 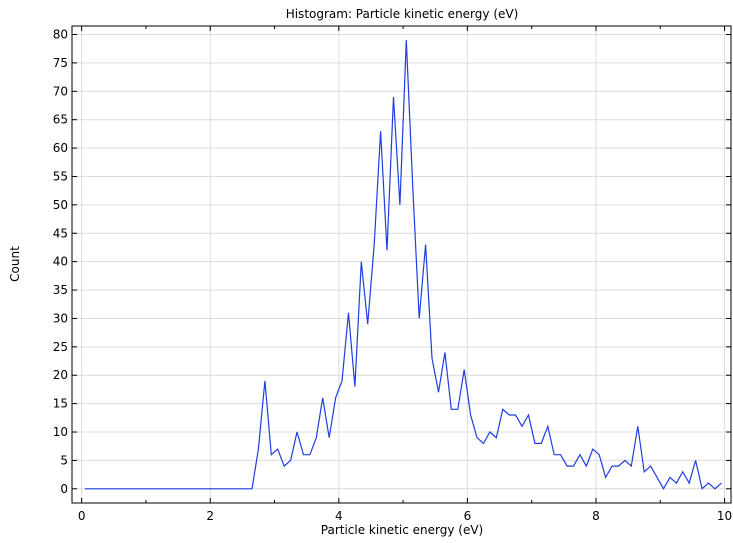 What do you see at coordinates (60, 35) in the screenshot?
I see `y-tick-label: 80` at bounding box center [60, 35].